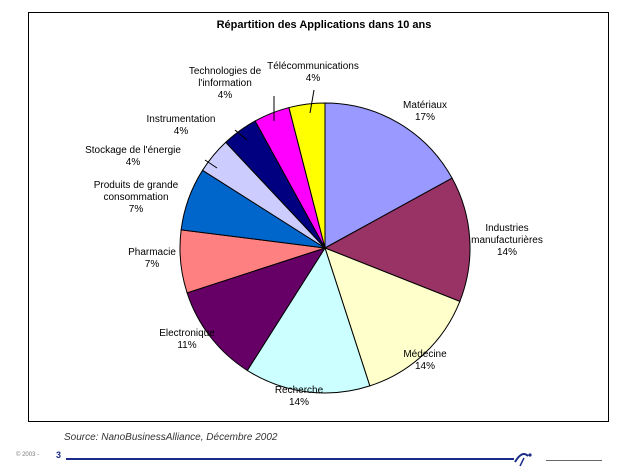 Image resolution: width=632 pixels, height=472 pixels. What do you see at coordinates (133, 156) in the screenshot?
I see `slice-label: Stockage de l'énergie 4%` at bounding box center [133, 156].